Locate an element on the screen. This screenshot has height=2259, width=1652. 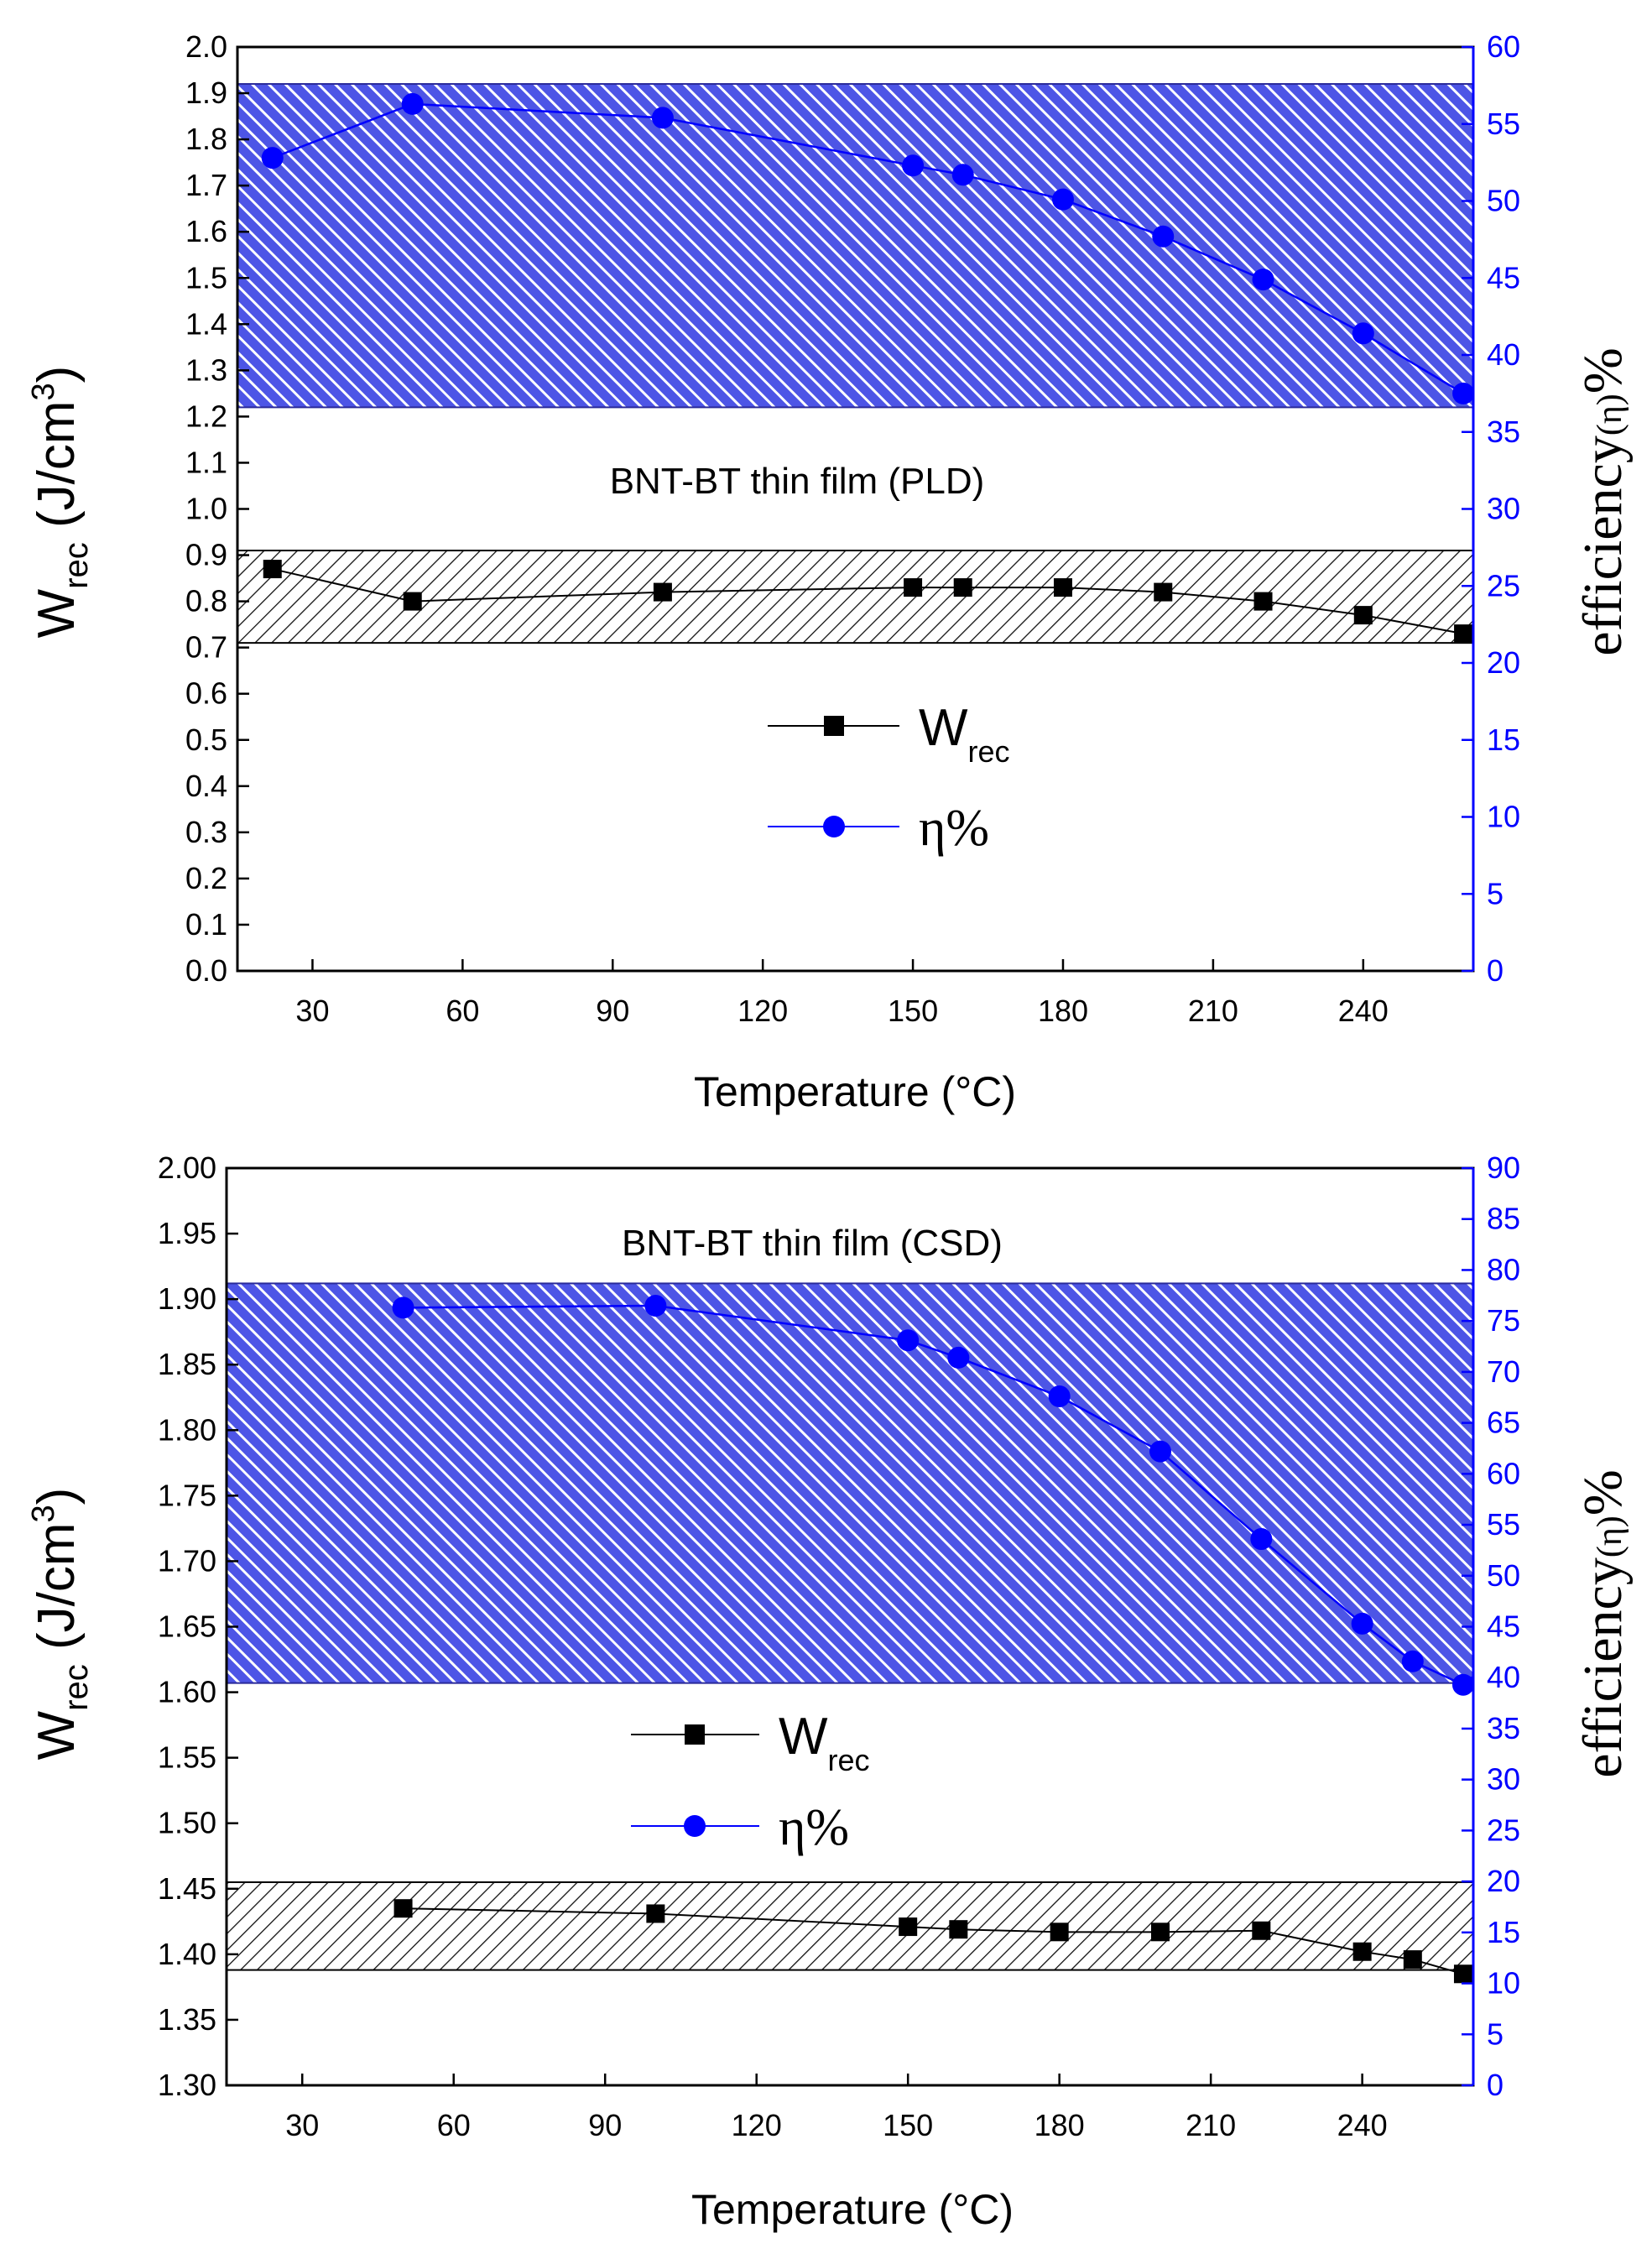
y-tick-label: 1.0 is located at coordinates (206, 509).